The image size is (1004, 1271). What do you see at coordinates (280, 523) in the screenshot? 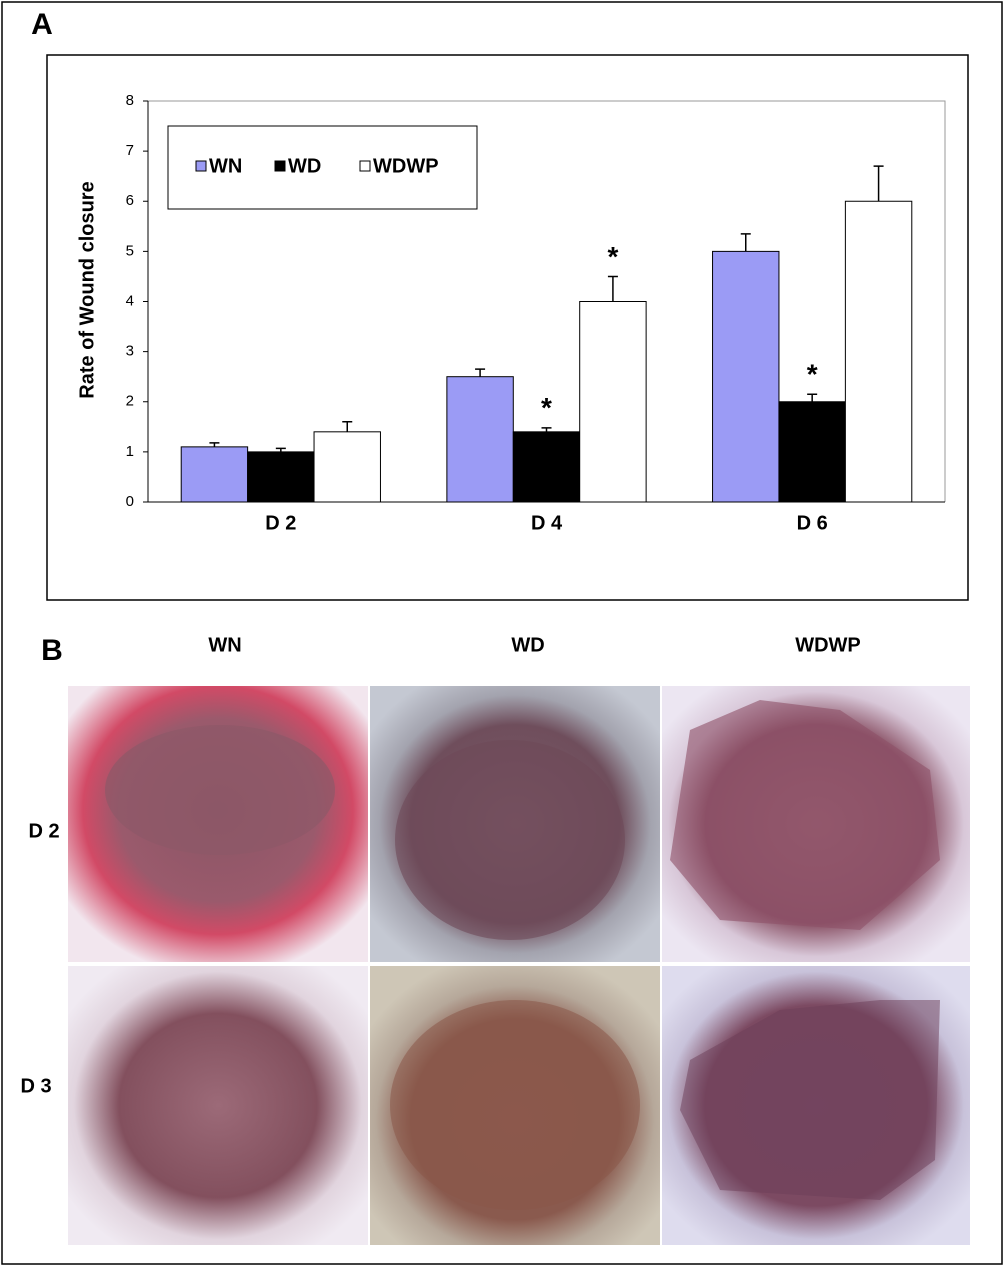
I see `x-tick-label: D 2` at bounding box center [280, 523].